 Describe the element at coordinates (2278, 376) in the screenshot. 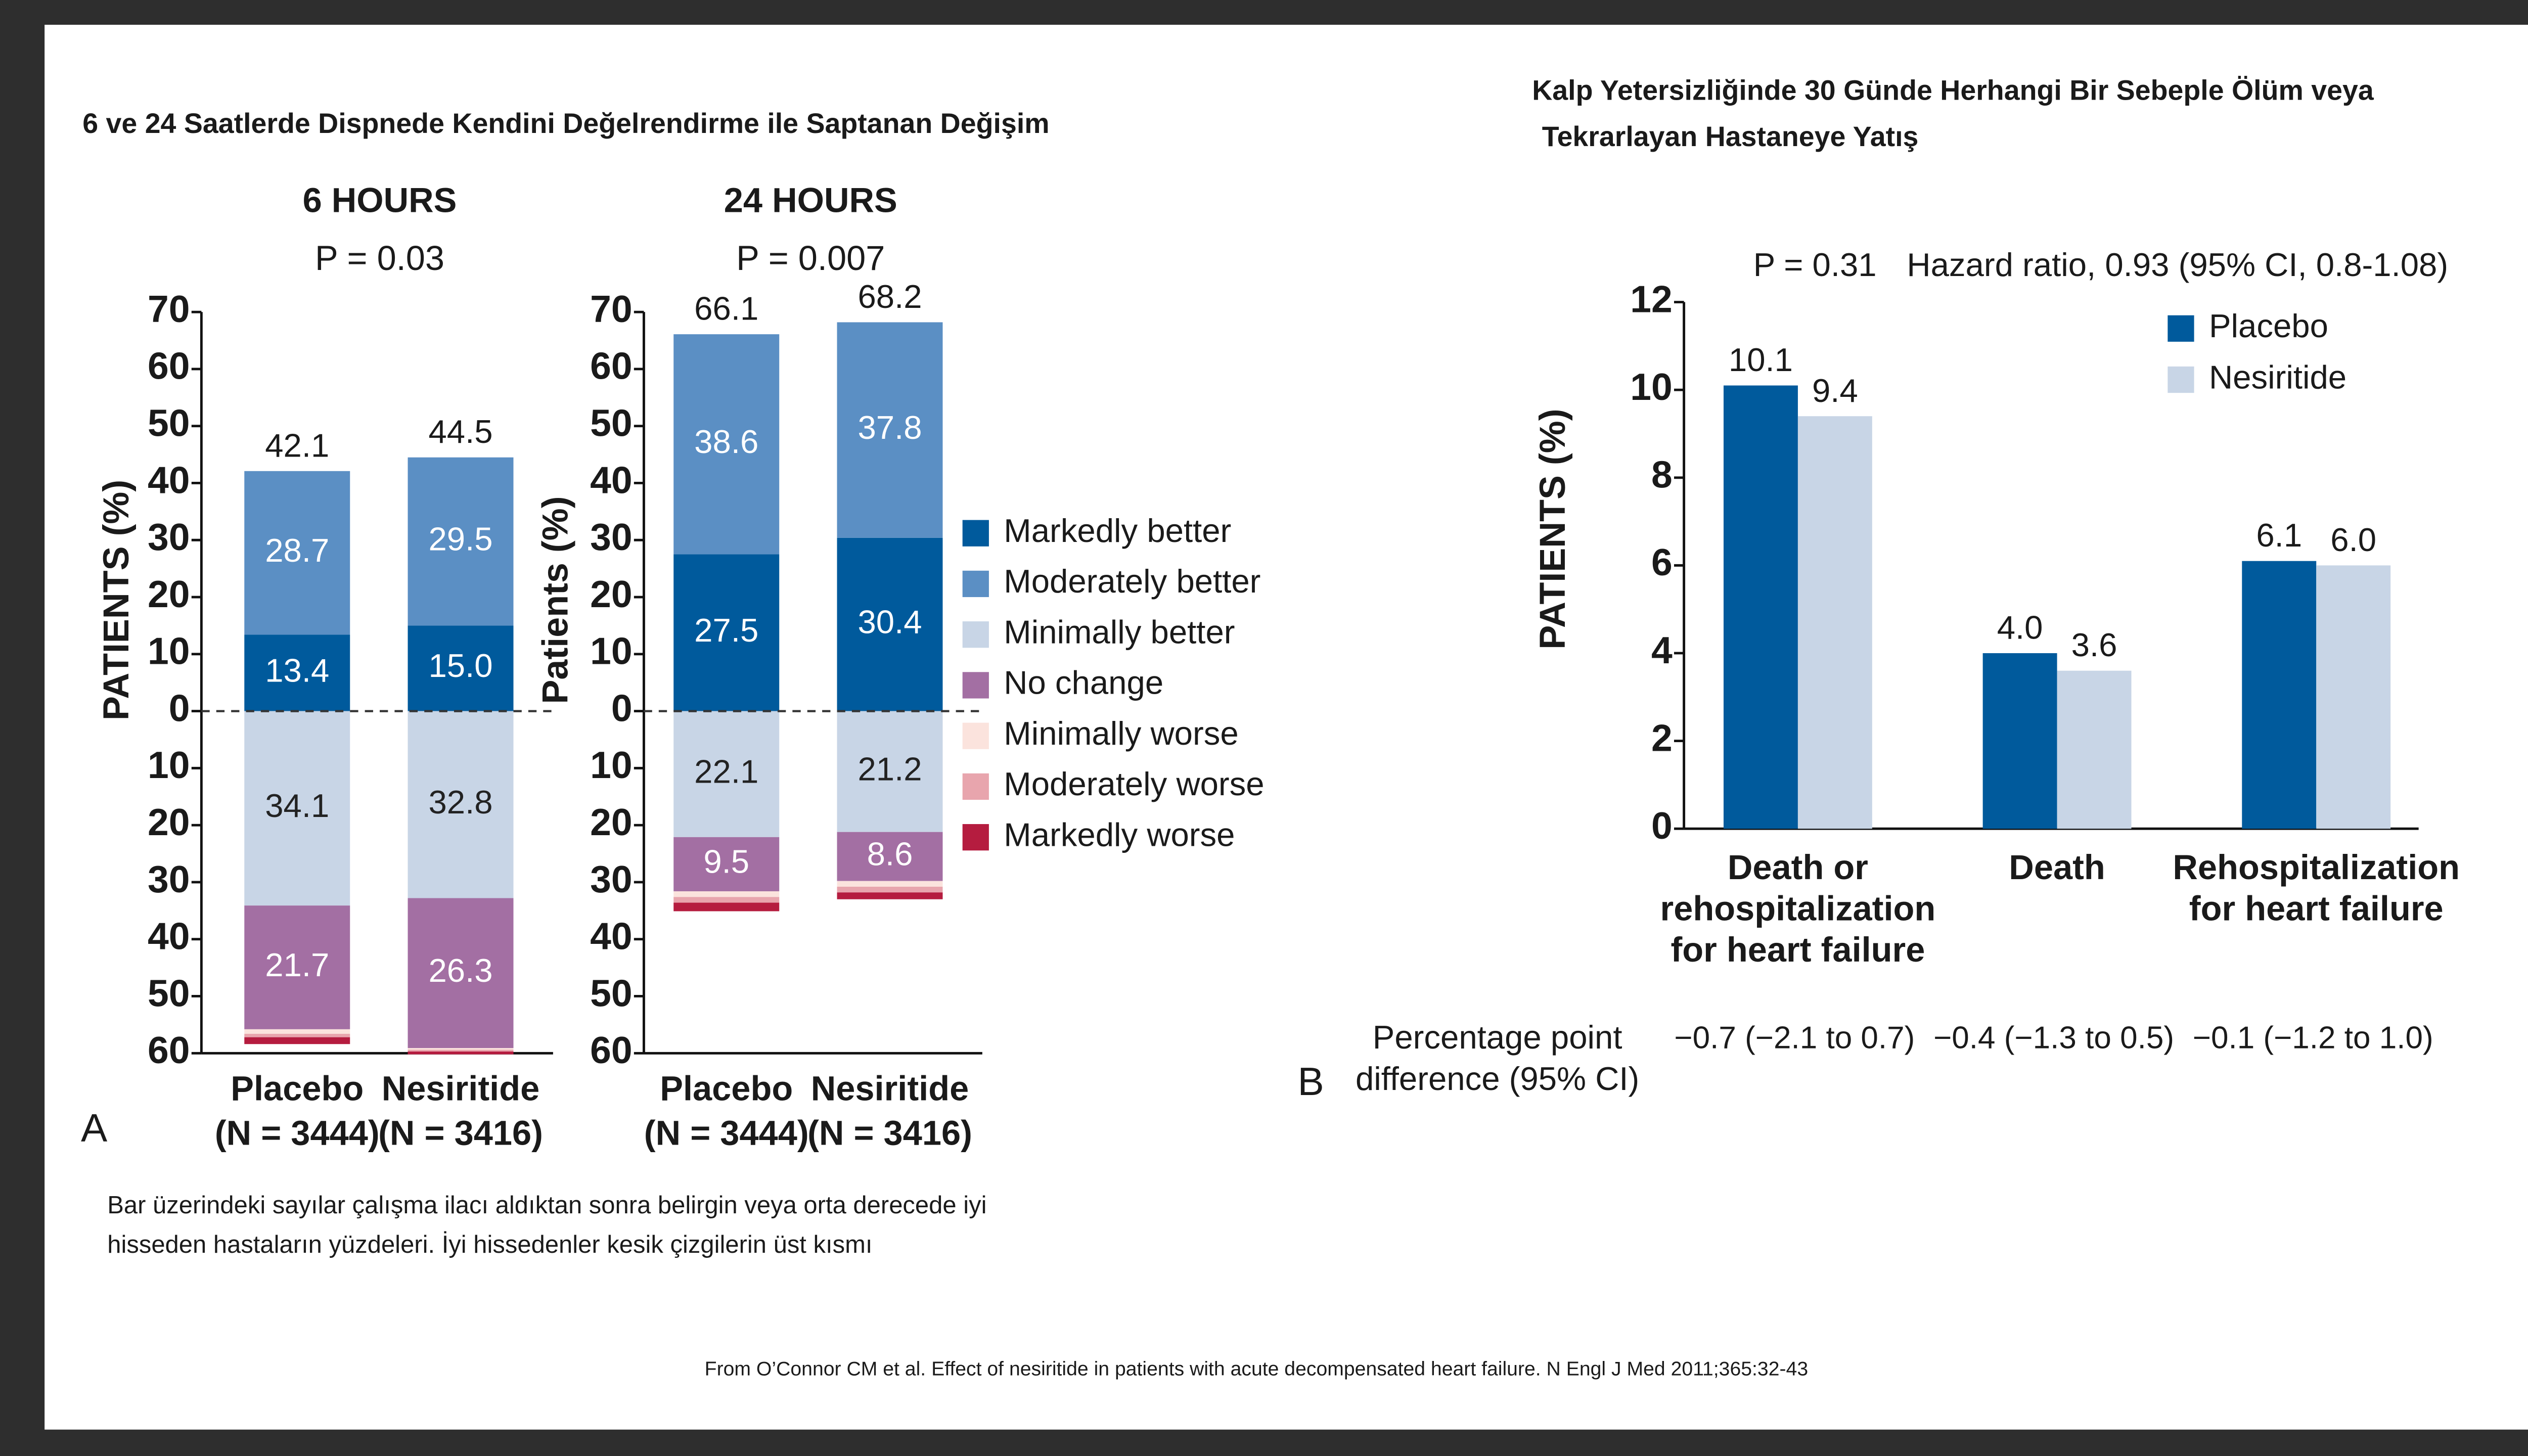

I see `legend-label: Nesiritide` at that location.